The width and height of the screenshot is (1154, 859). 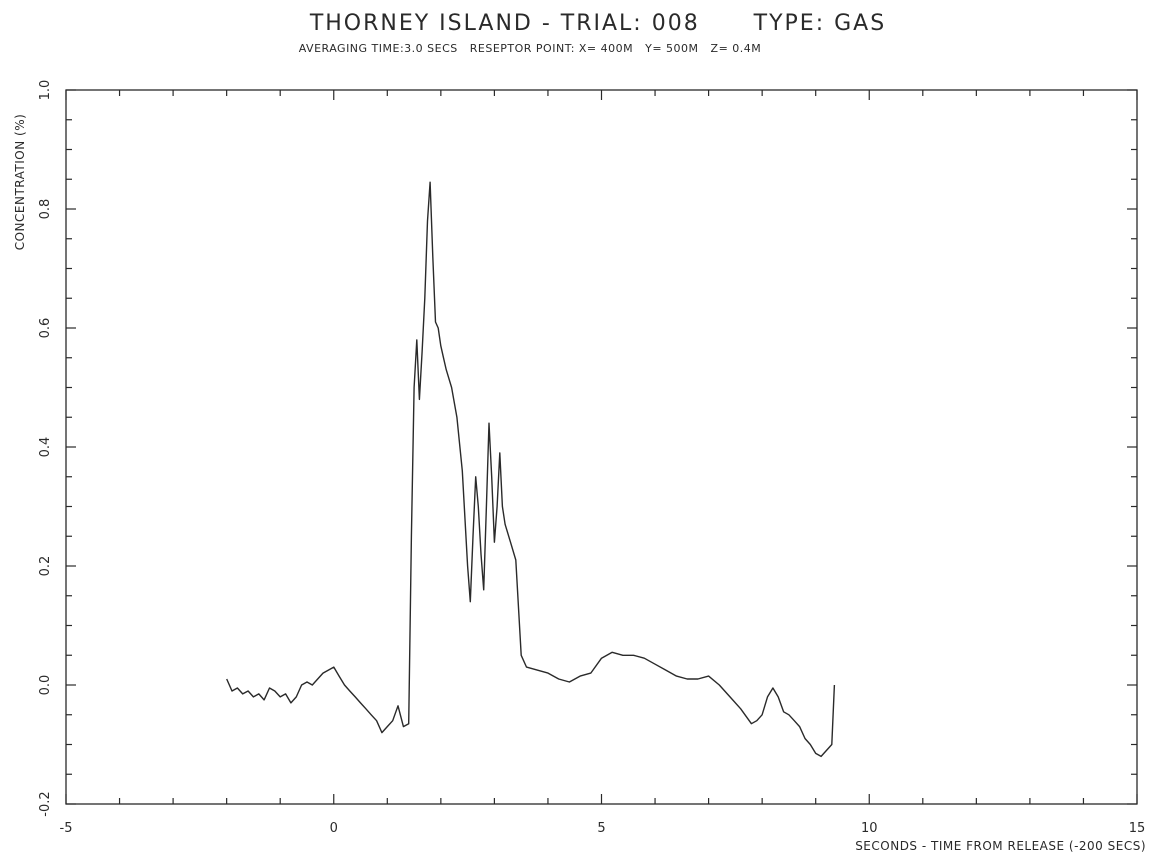 I want to click on x-axis-tick-labels: -5 0 5 10 15, so click(x=603, y=828).